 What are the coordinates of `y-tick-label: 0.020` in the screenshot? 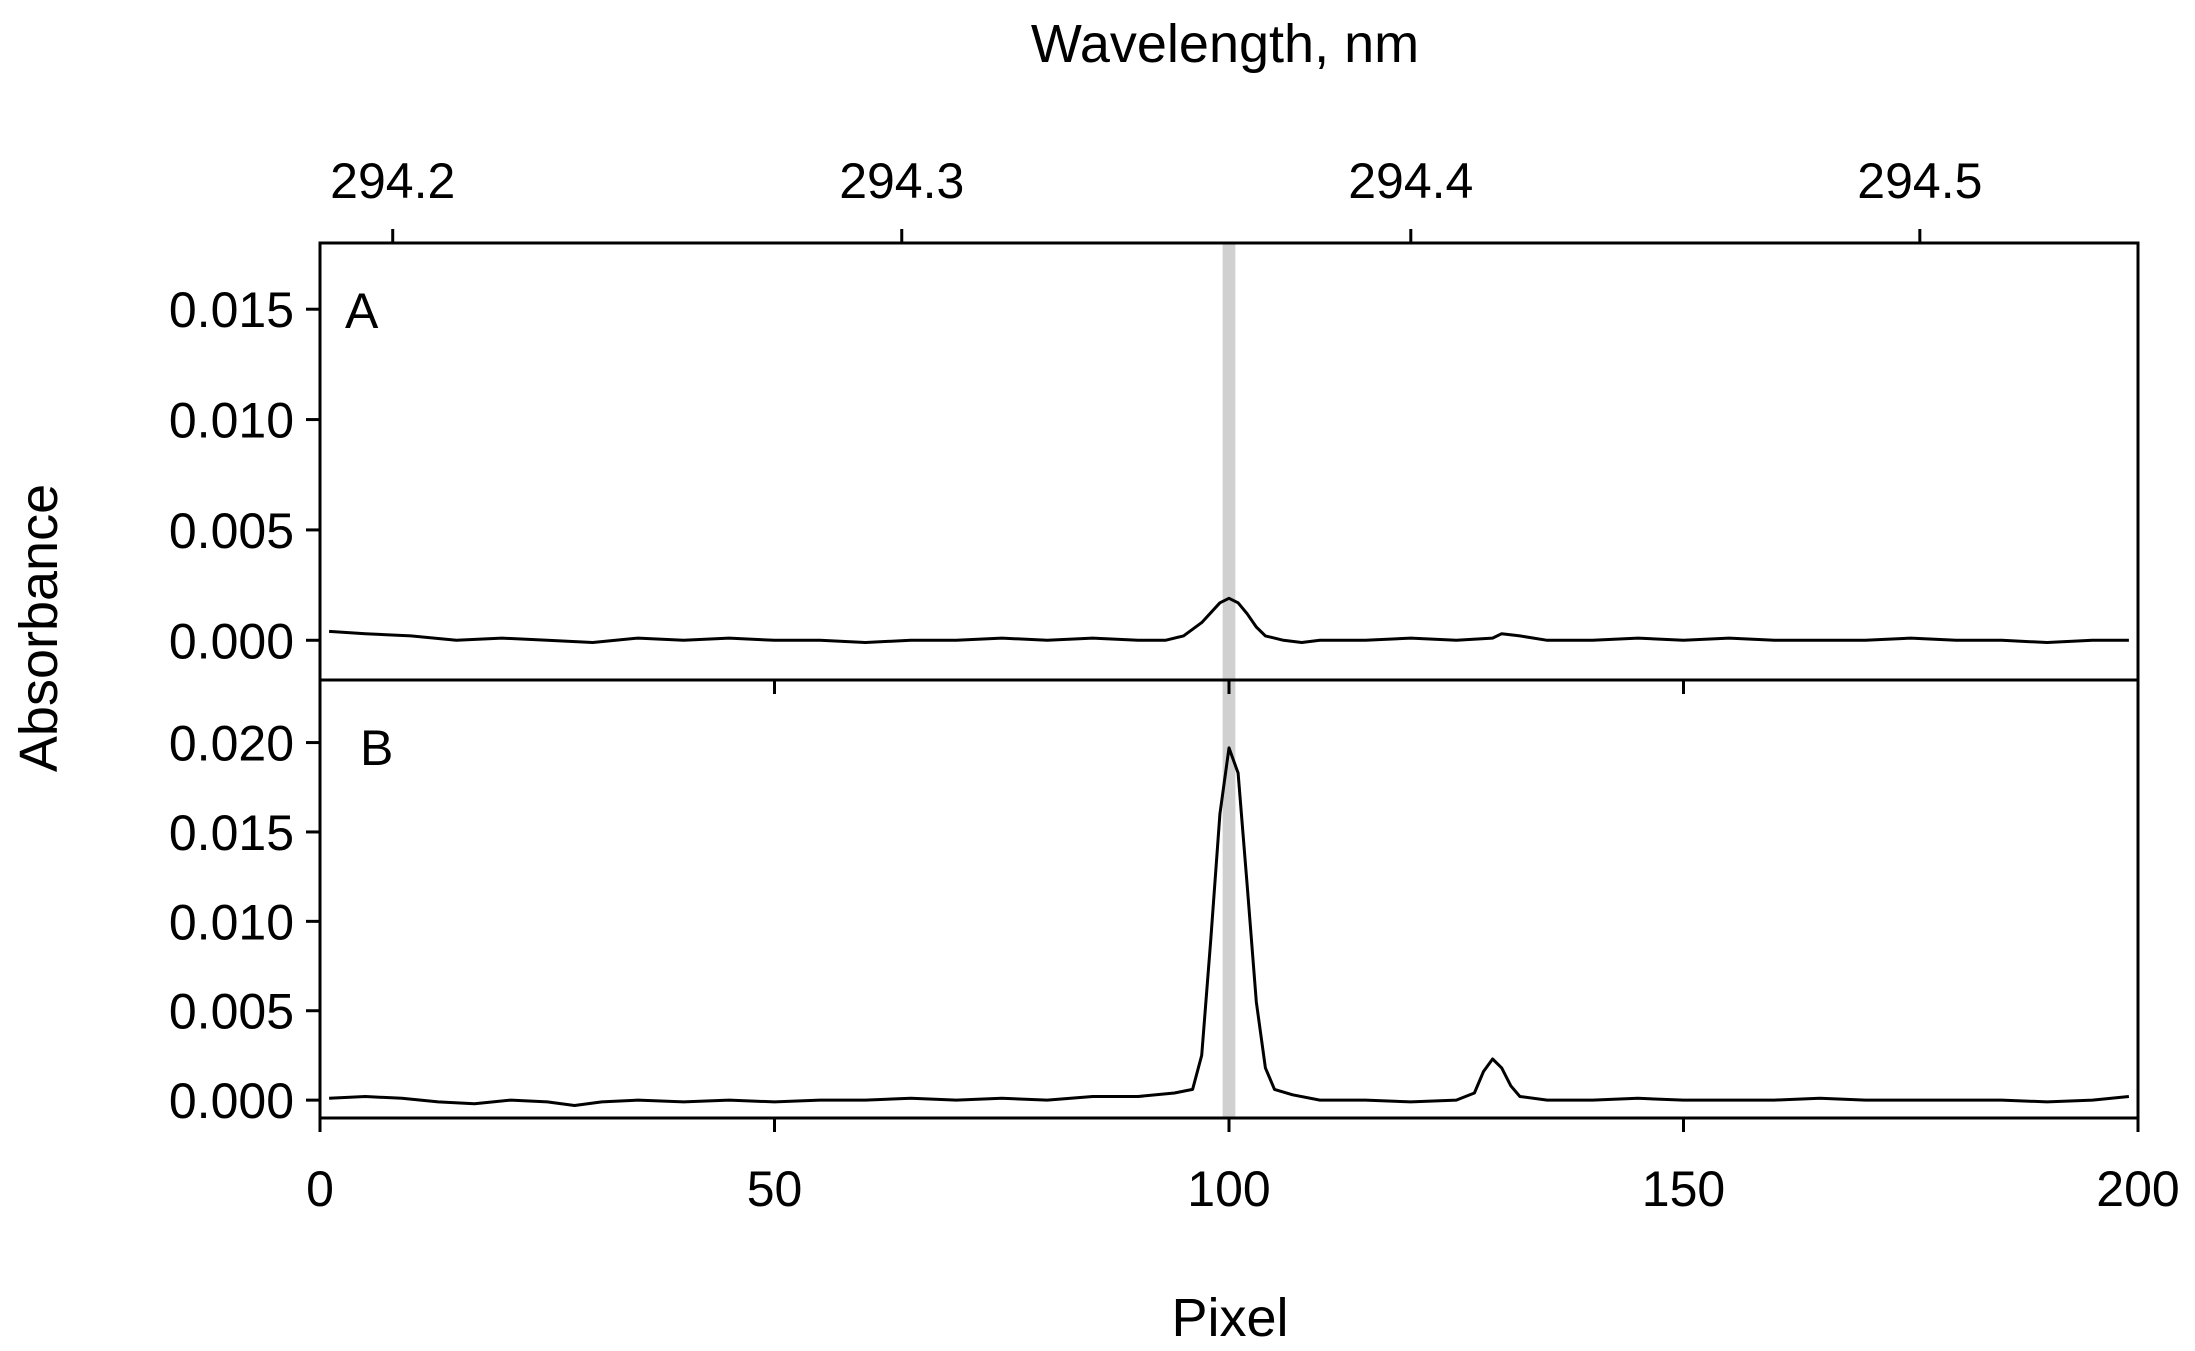 It's located at (231, 744).